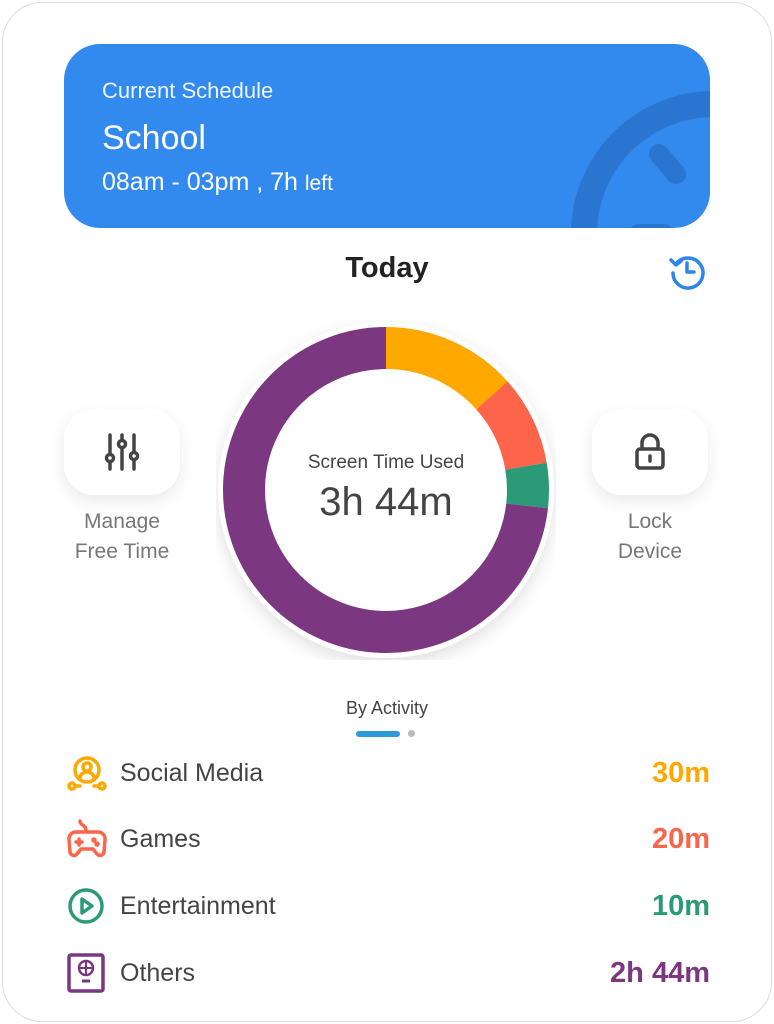  What do you see at coordinates (388, 973) in the screenshot?
I see `activity-row-others: Others 2h 44m` at bounding box center [388, 973].